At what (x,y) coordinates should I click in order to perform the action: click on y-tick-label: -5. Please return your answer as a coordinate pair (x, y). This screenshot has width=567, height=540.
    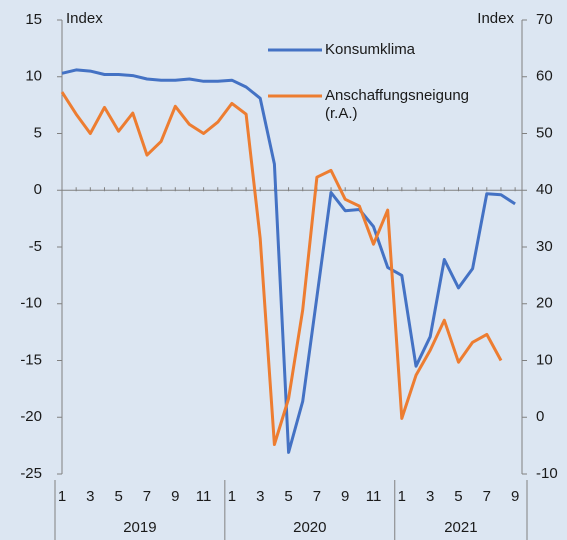
    Looking at the image, I should click on (35, 246).